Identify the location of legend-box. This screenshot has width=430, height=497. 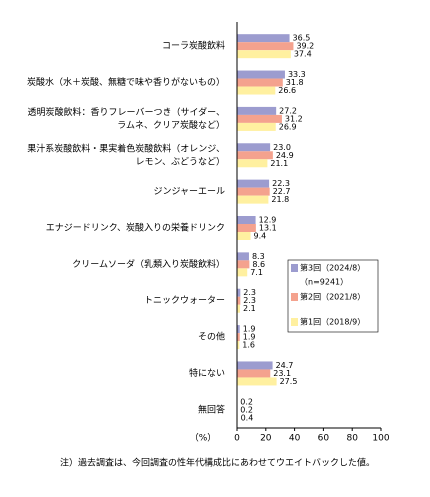
(333, 296).